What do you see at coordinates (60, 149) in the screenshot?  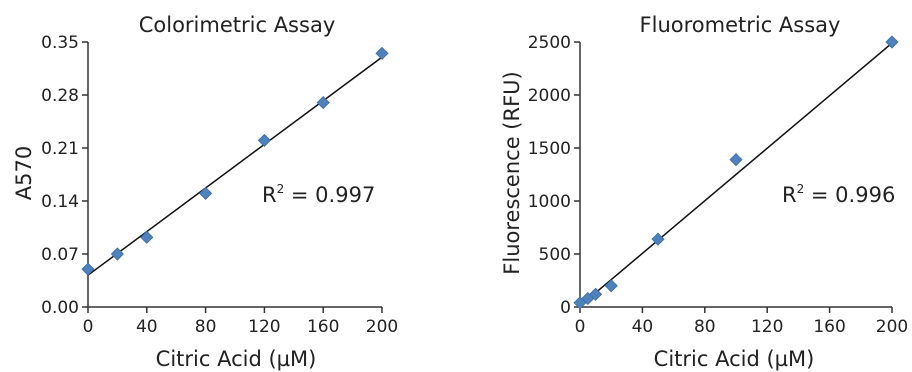 I see `colorimetric-y-tick-label: 0.21` at bounding box center [60, 149].